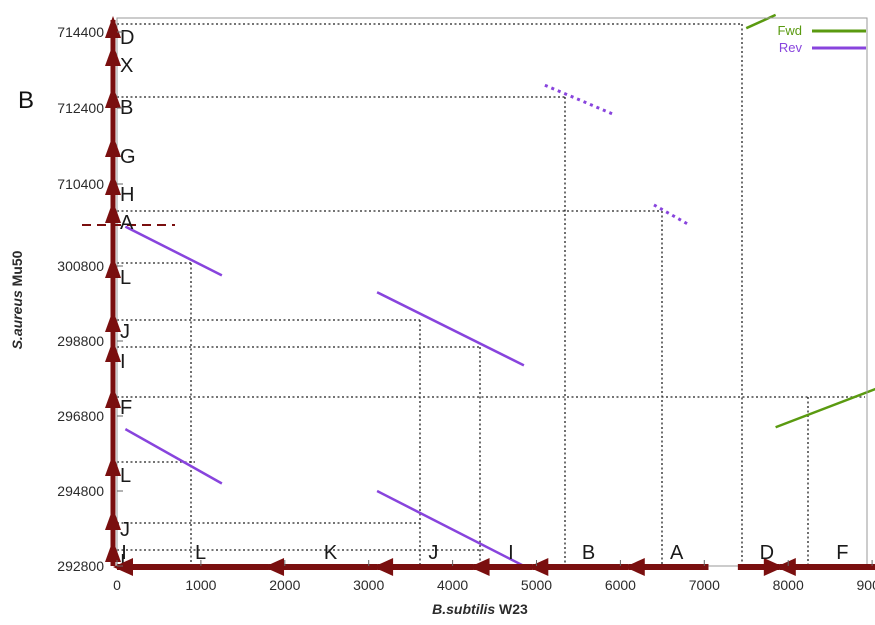  What do you see at coordinates (536, 585) in the screenshot?
I see `x-tick-label: 5000` at bounding box center [536, 585].